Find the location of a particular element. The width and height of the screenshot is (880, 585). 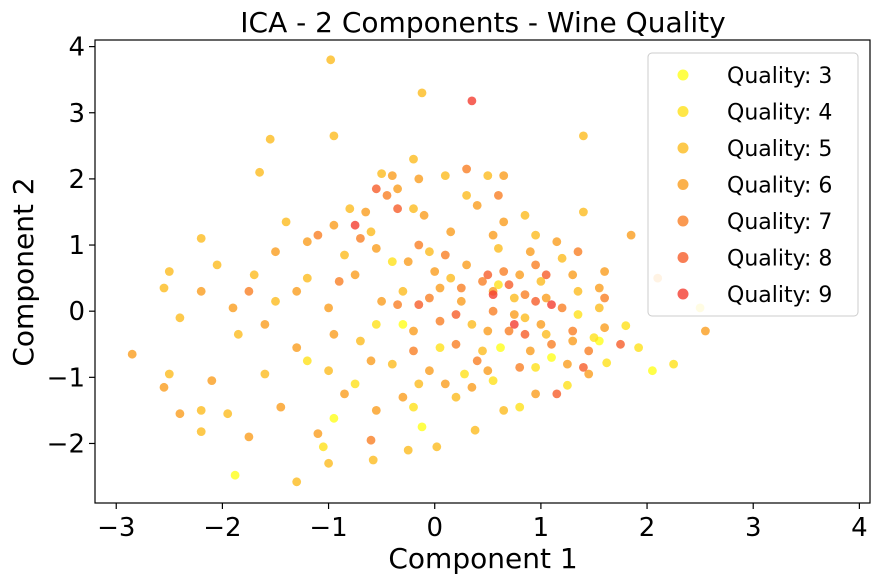

y-axis: −2 −1 0 1 2 3 4 is located at coordinates (71, 246).